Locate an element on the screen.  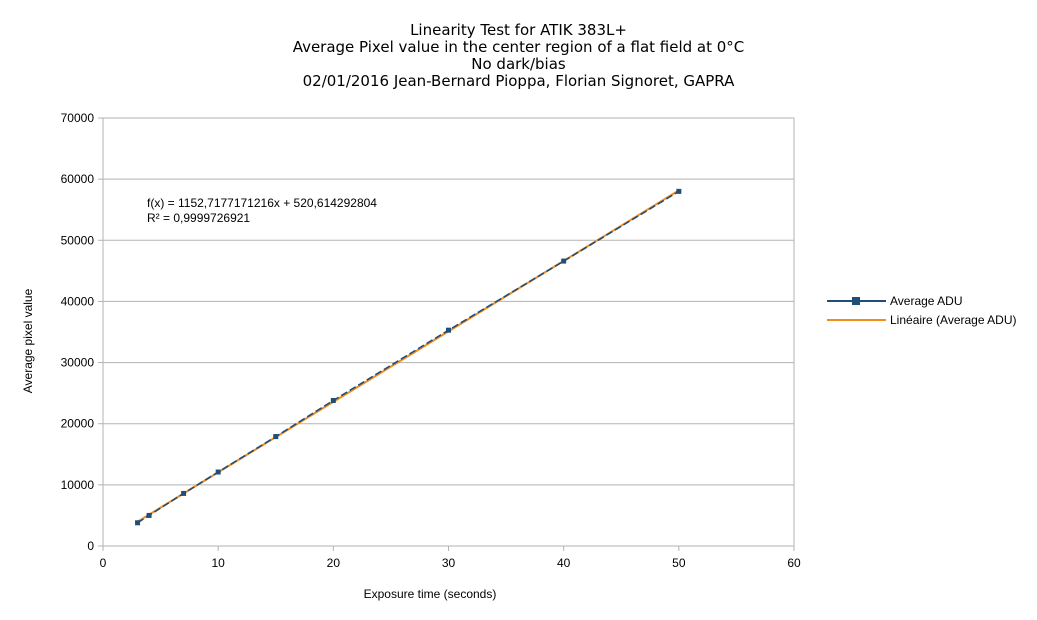
tick-label-y-70000: 70000 is located at coordinates (78, 118).